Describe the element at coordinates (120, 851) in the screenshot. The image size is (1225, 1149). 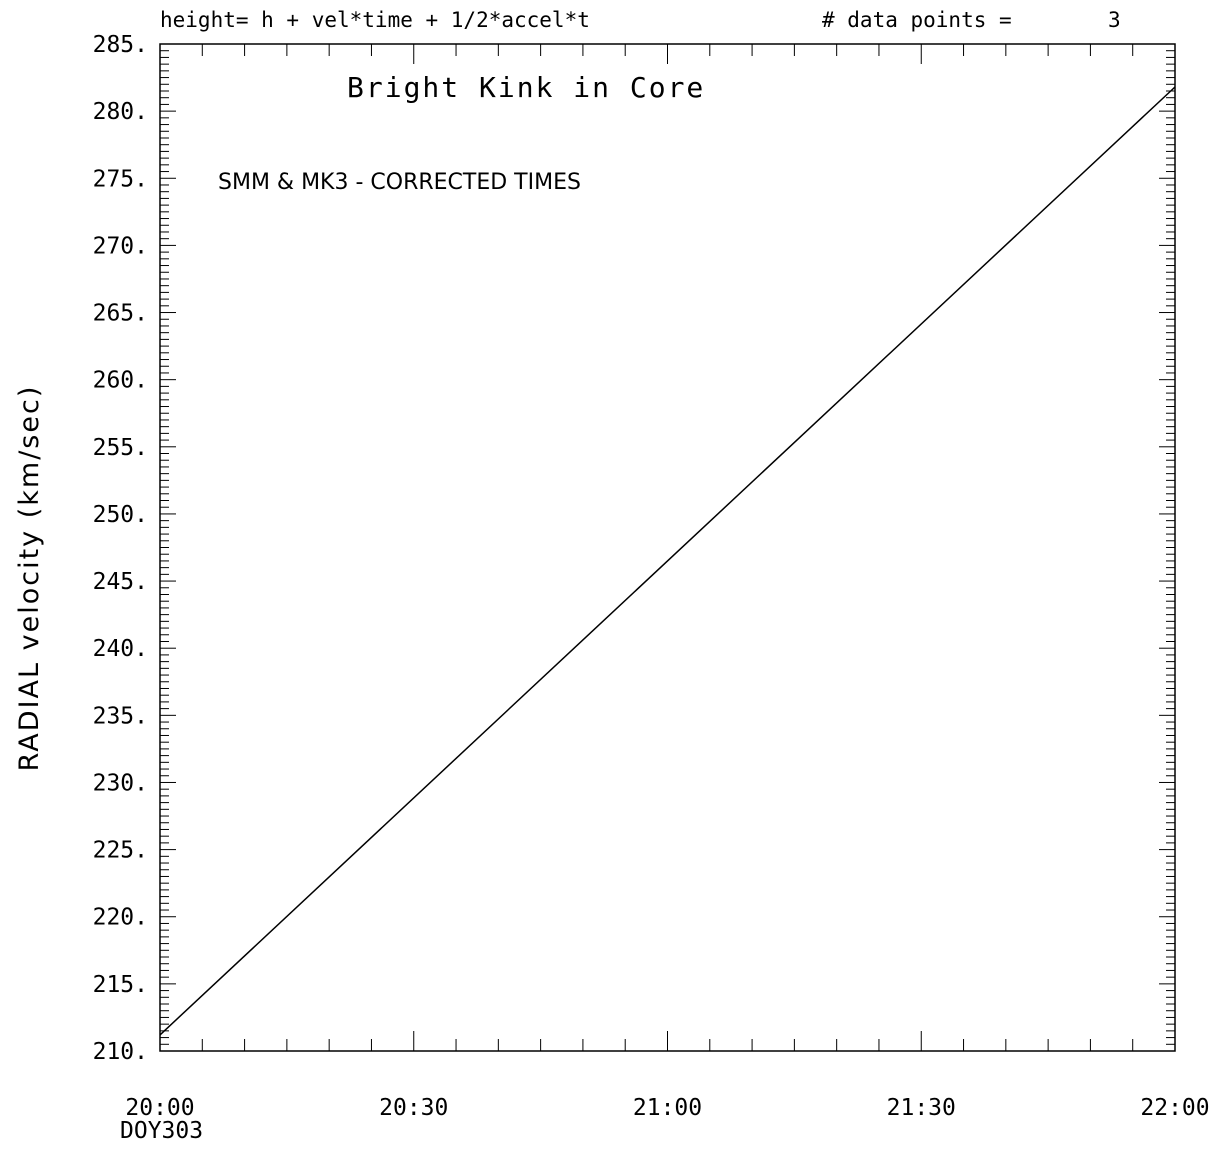
I see `y-tick-label: 225.` at that location.